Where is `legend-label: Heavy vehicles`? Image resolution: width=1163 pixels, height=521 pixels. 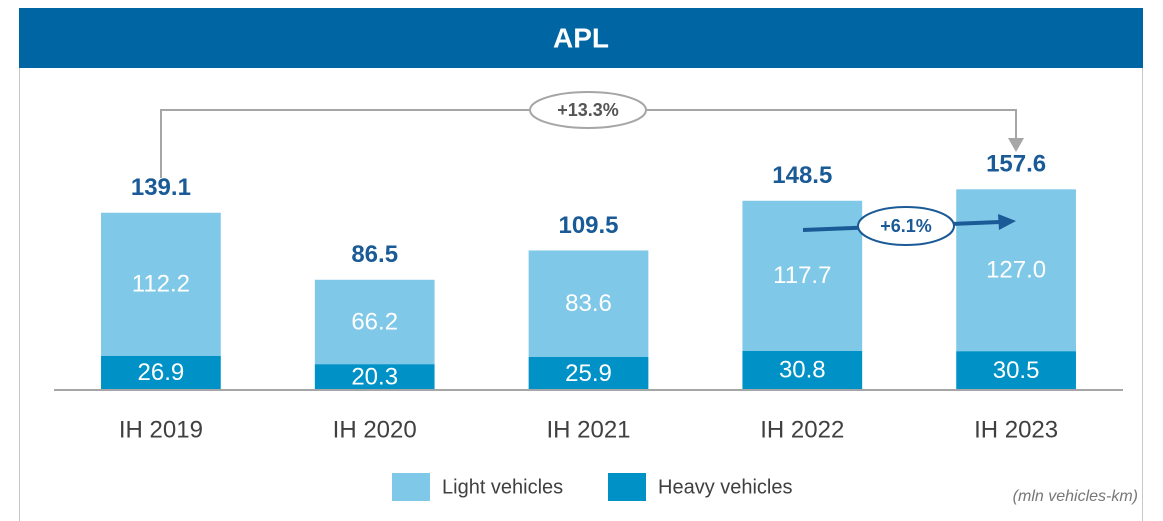
legend-label: Heavy vehicles is located at coordinates (725, 487).